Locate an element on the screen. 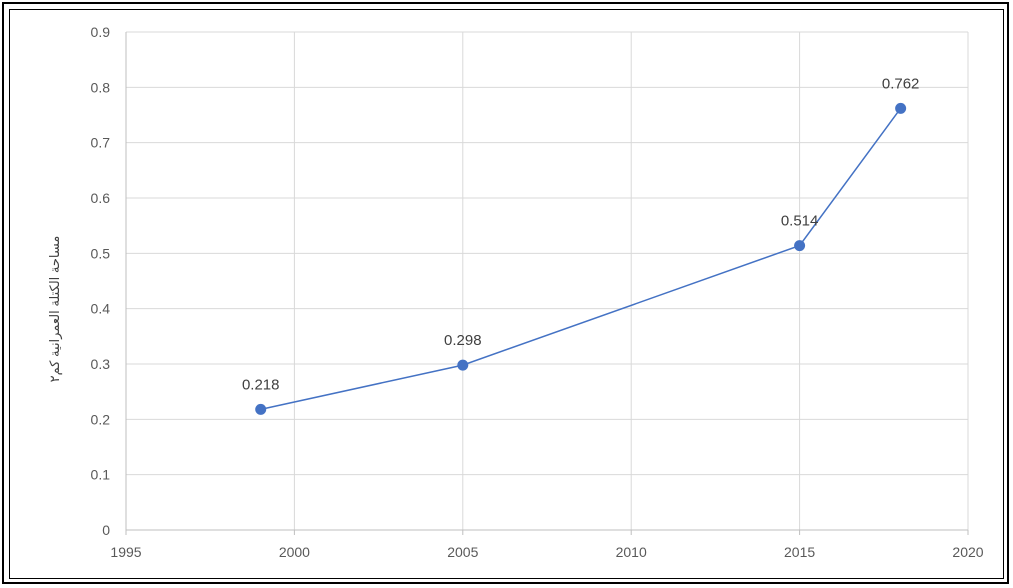  y-tick-label: 0.6 is located at coordinates (101, 198).